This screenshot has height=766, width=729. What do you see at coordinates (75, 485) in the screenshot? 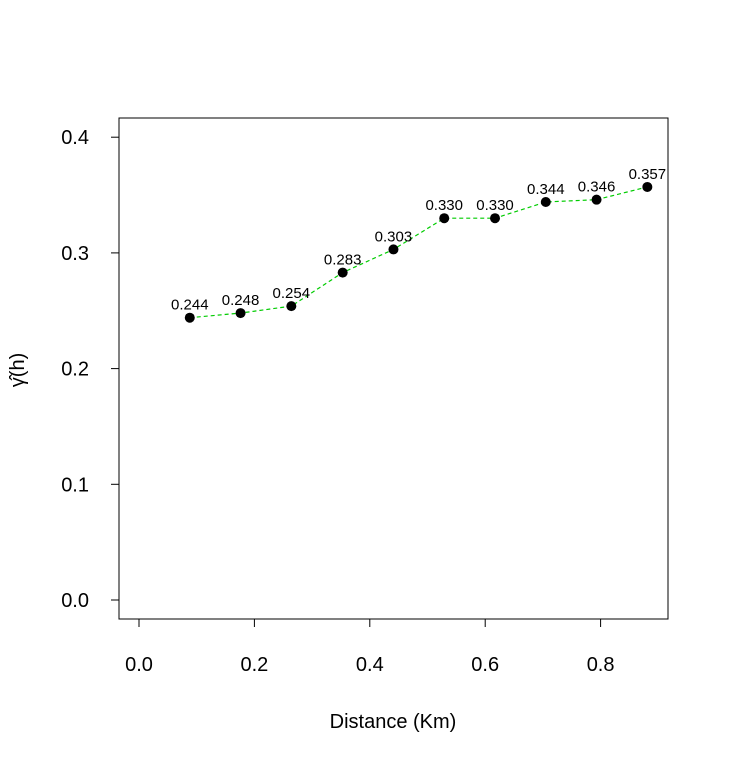
I see `y-tick-label: 0.1` at bounding box center [75, 485].